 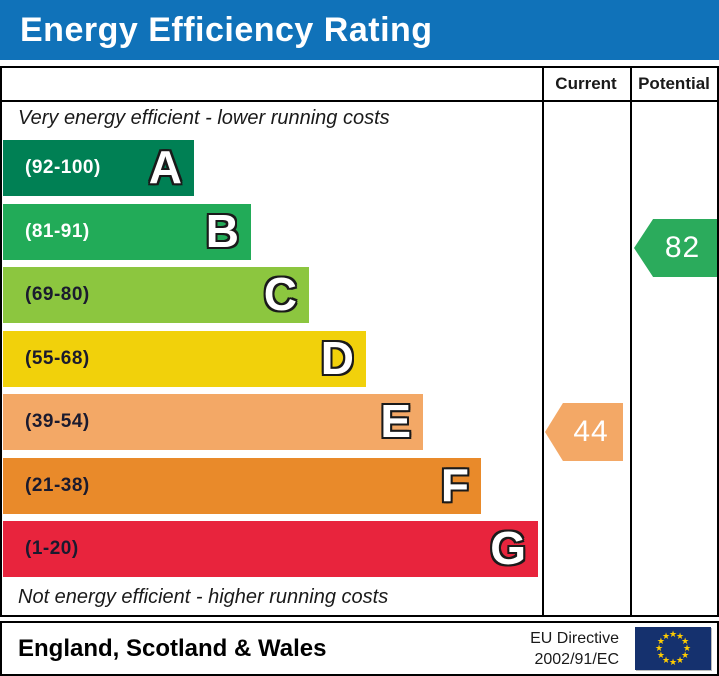 What do you see at coordinates (213, 422) in the screenshot?
I see `band-e: (39-54) E` at bounding box center [213, 422].